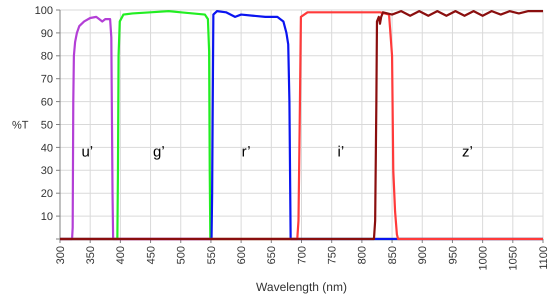 This screenshot has width=550, height=297. I want to click on x-tick-label: 1050, so click(514, 258).